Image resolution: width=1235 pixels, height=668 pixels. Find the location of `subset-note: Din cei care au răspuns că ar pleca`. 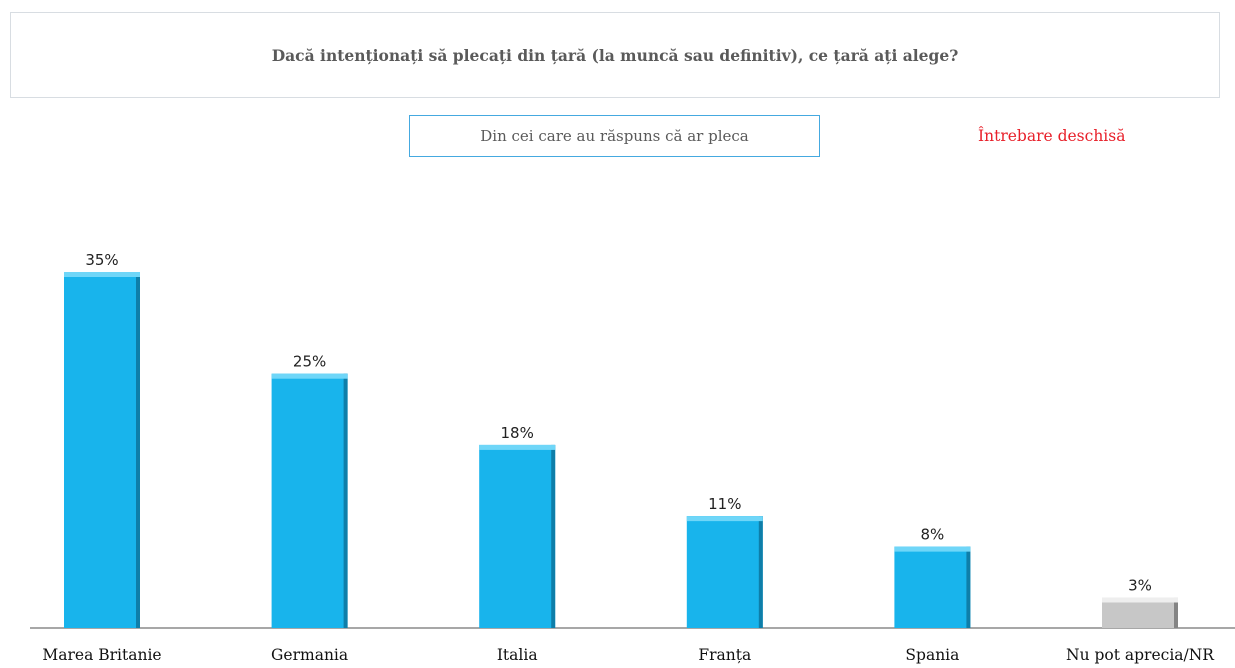

subset-note: Din cei care au răspuns că ar pleca is located at coordinates (614, 136).